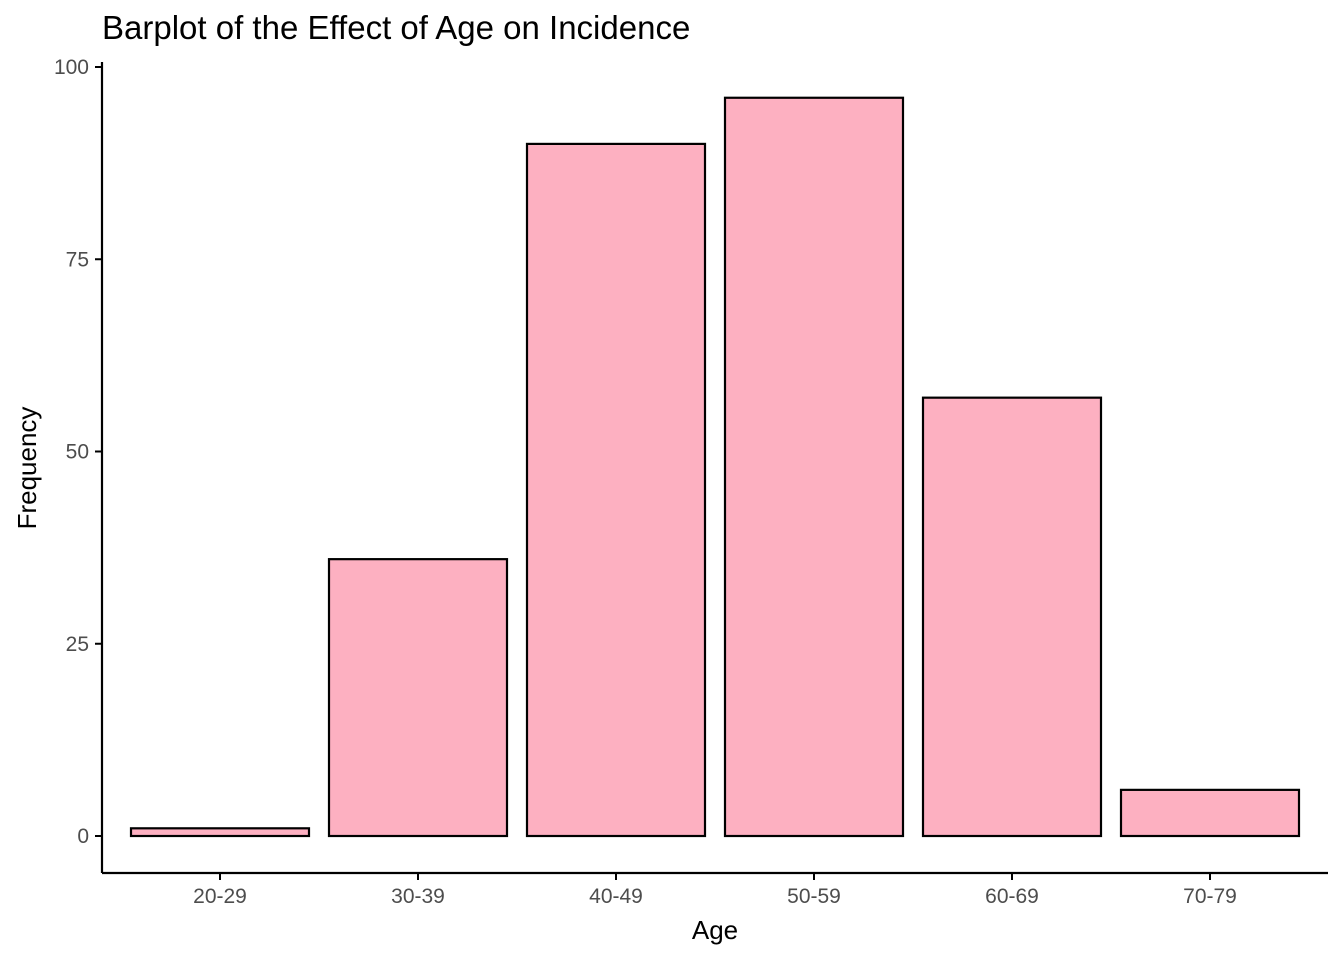 The width and height of the screenshot is (1344, 960). I want to click on x-tick-label: 50-59, so click(814, 896).